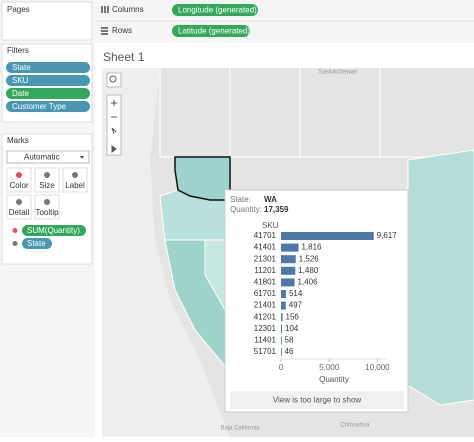 This screenshot has width=474, height=442. Describe the element at coordinates (128, 9) in the screenshot. I see `columns-label: Columns` at that location.